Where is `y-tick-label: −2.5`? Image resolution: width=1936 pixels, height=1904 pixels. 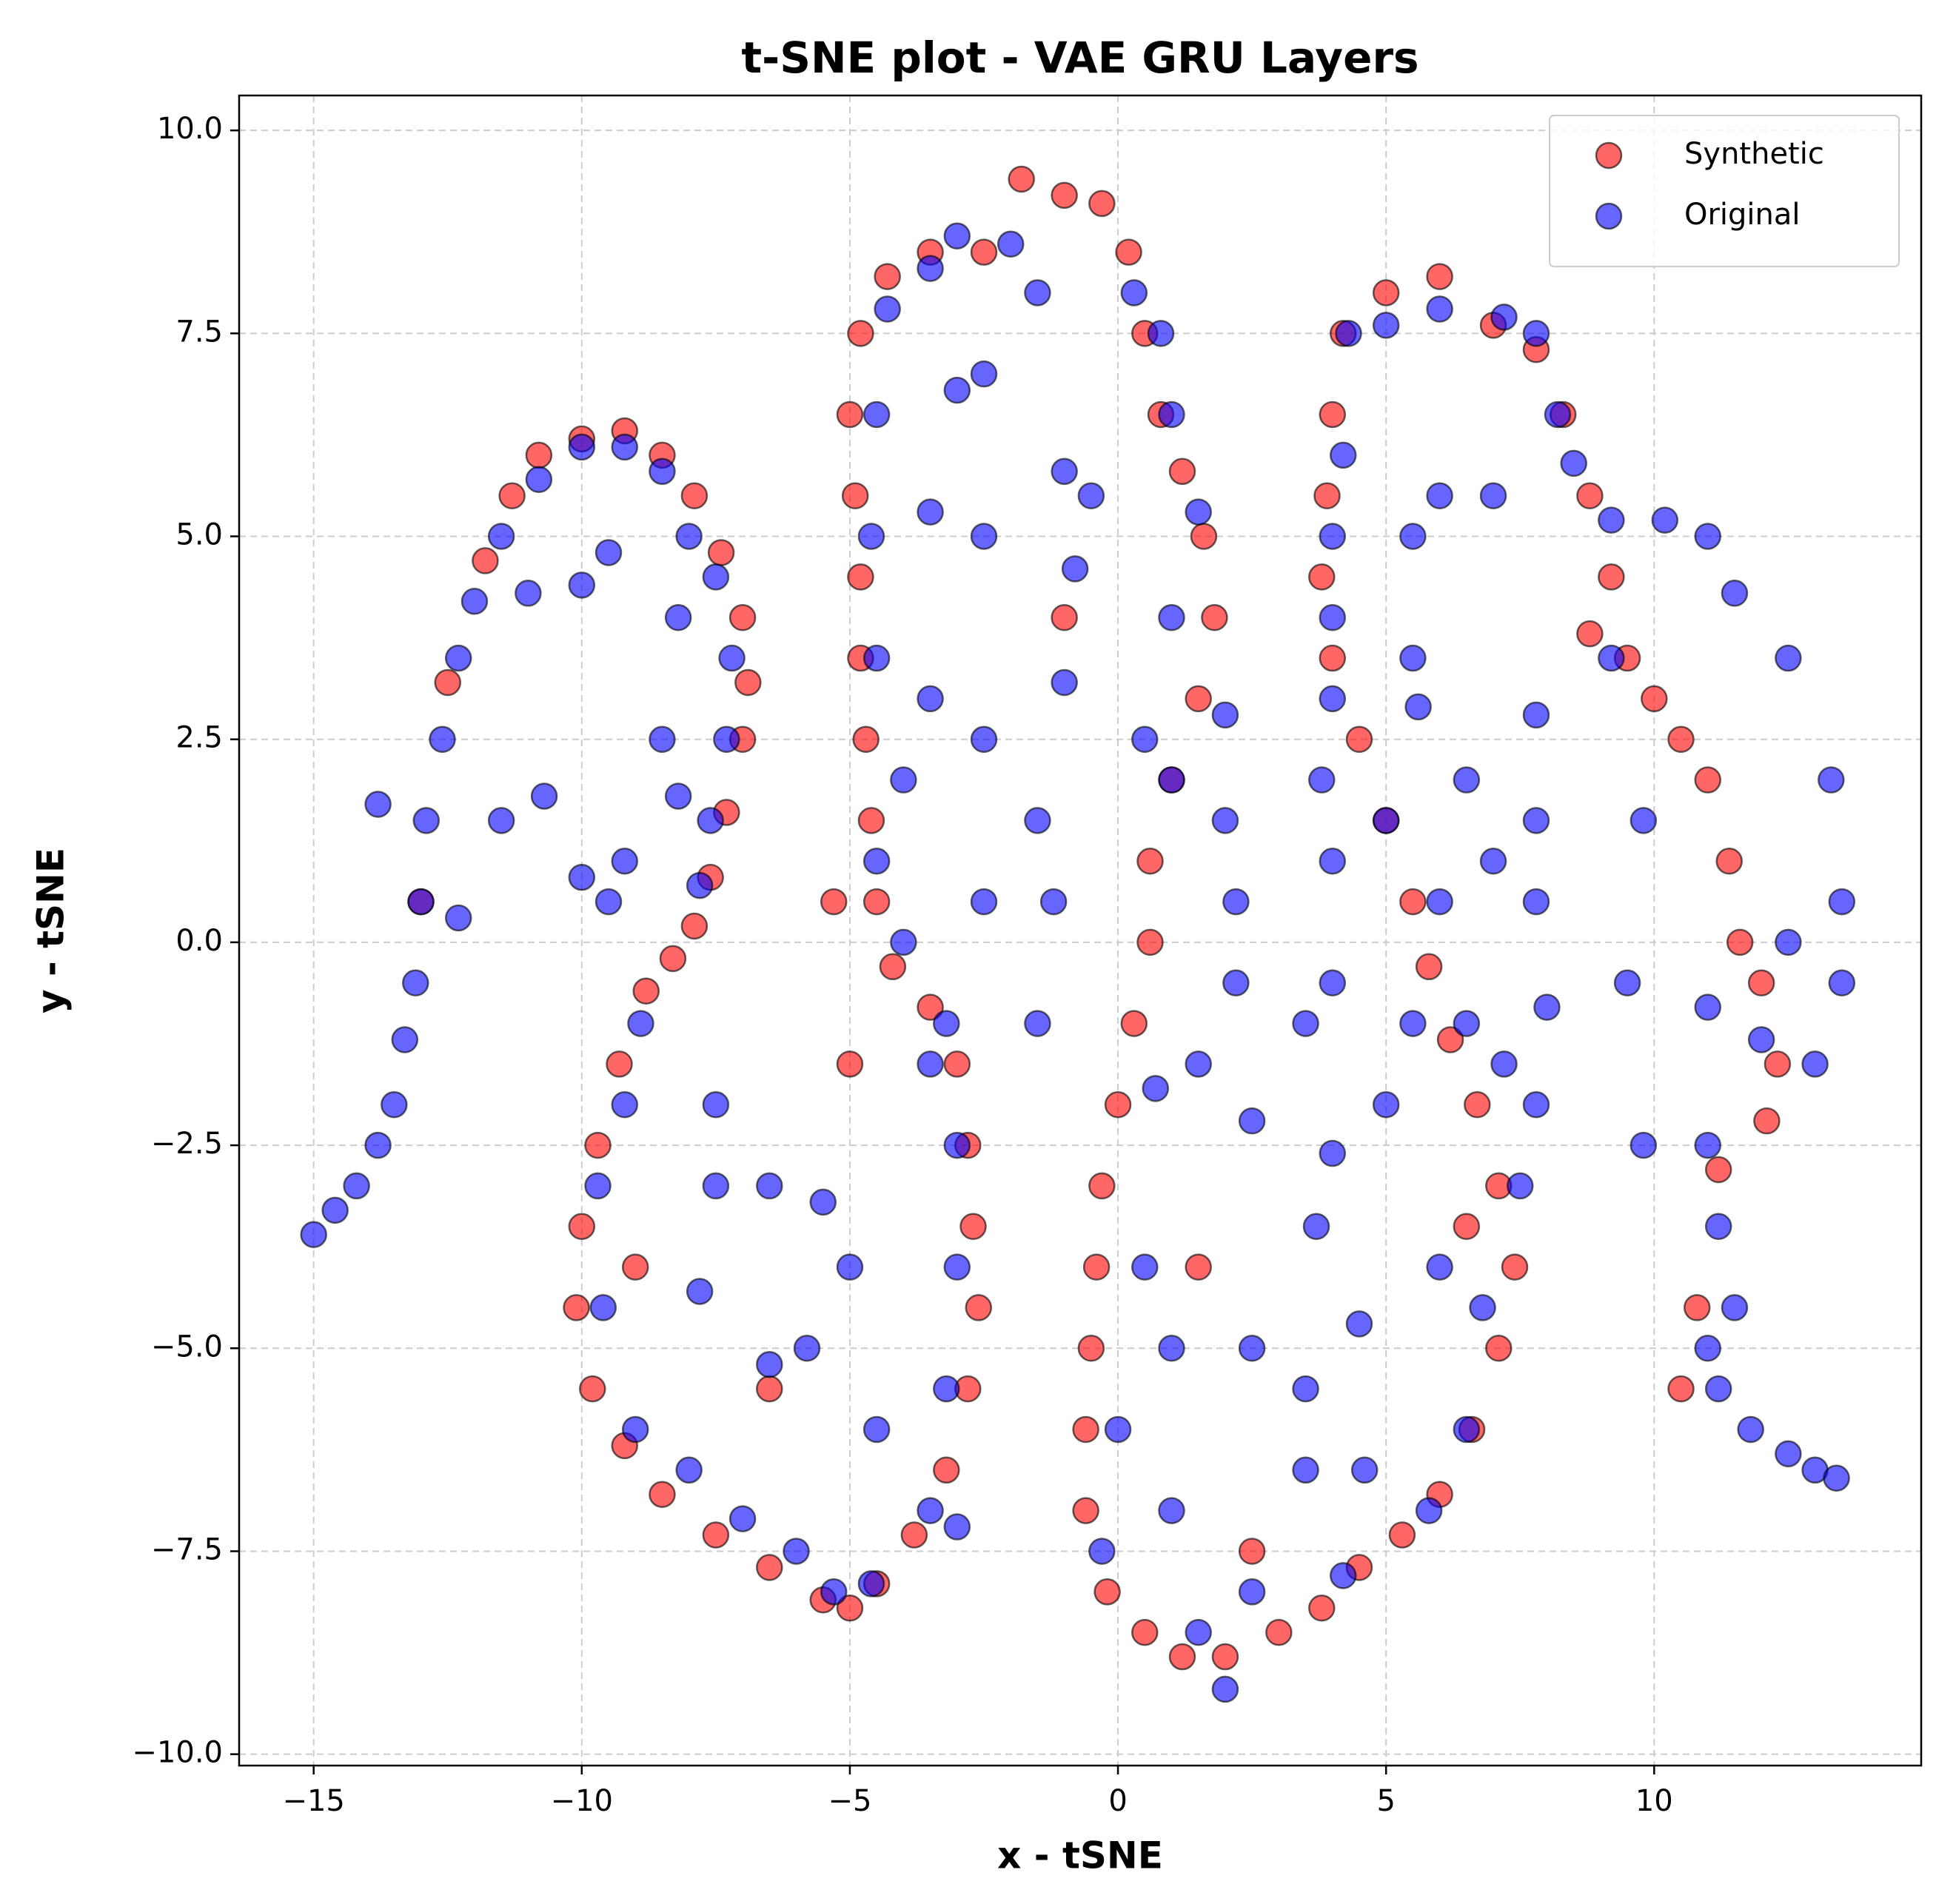 y-tick-label: −2.5 is located at coordinates (187, 1144).